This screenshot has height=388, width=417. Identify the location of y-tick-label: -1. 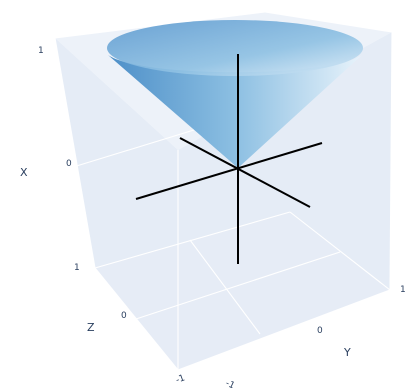
(230, 383).